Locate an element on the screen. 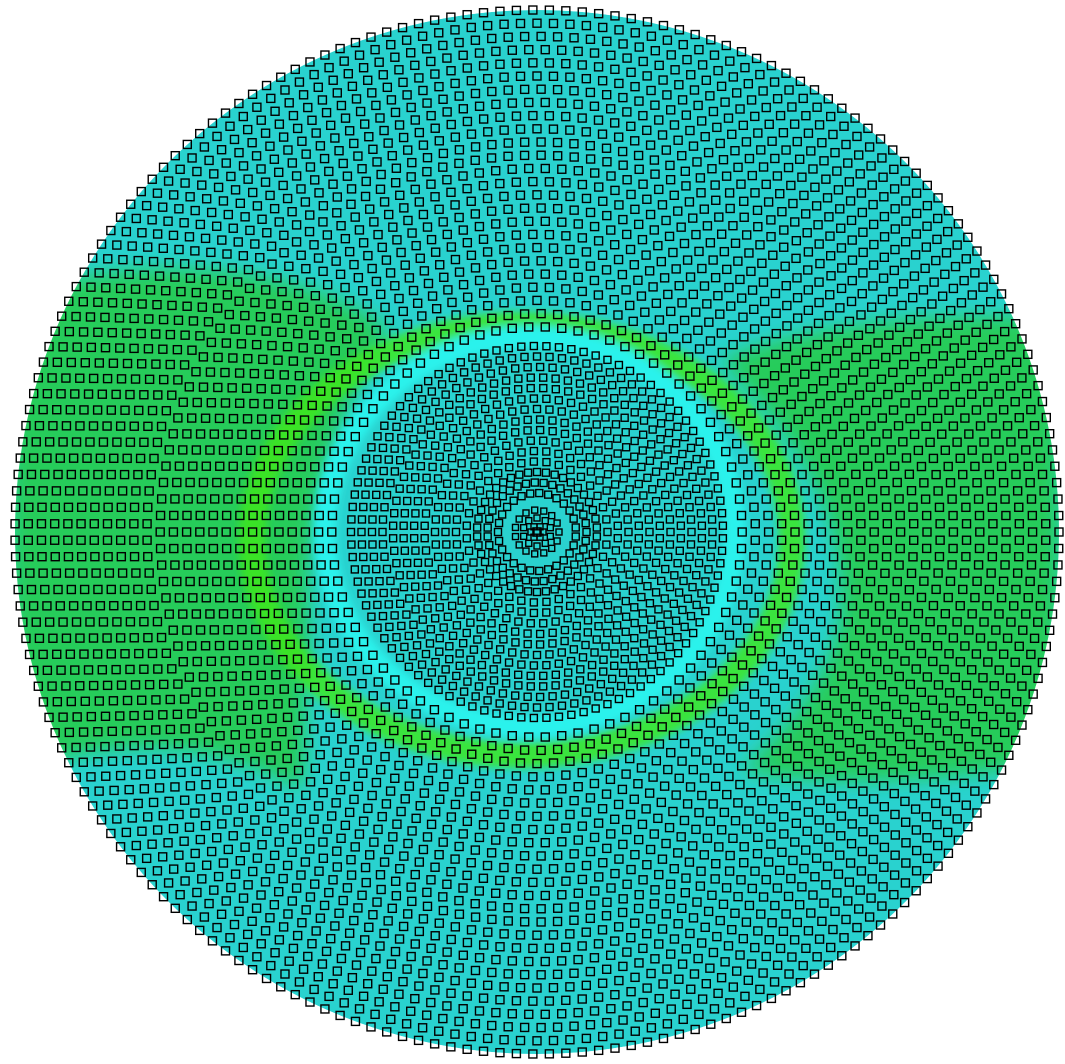 The image size is (1065, 1064). node-ring is located at coordinates (537, 532).